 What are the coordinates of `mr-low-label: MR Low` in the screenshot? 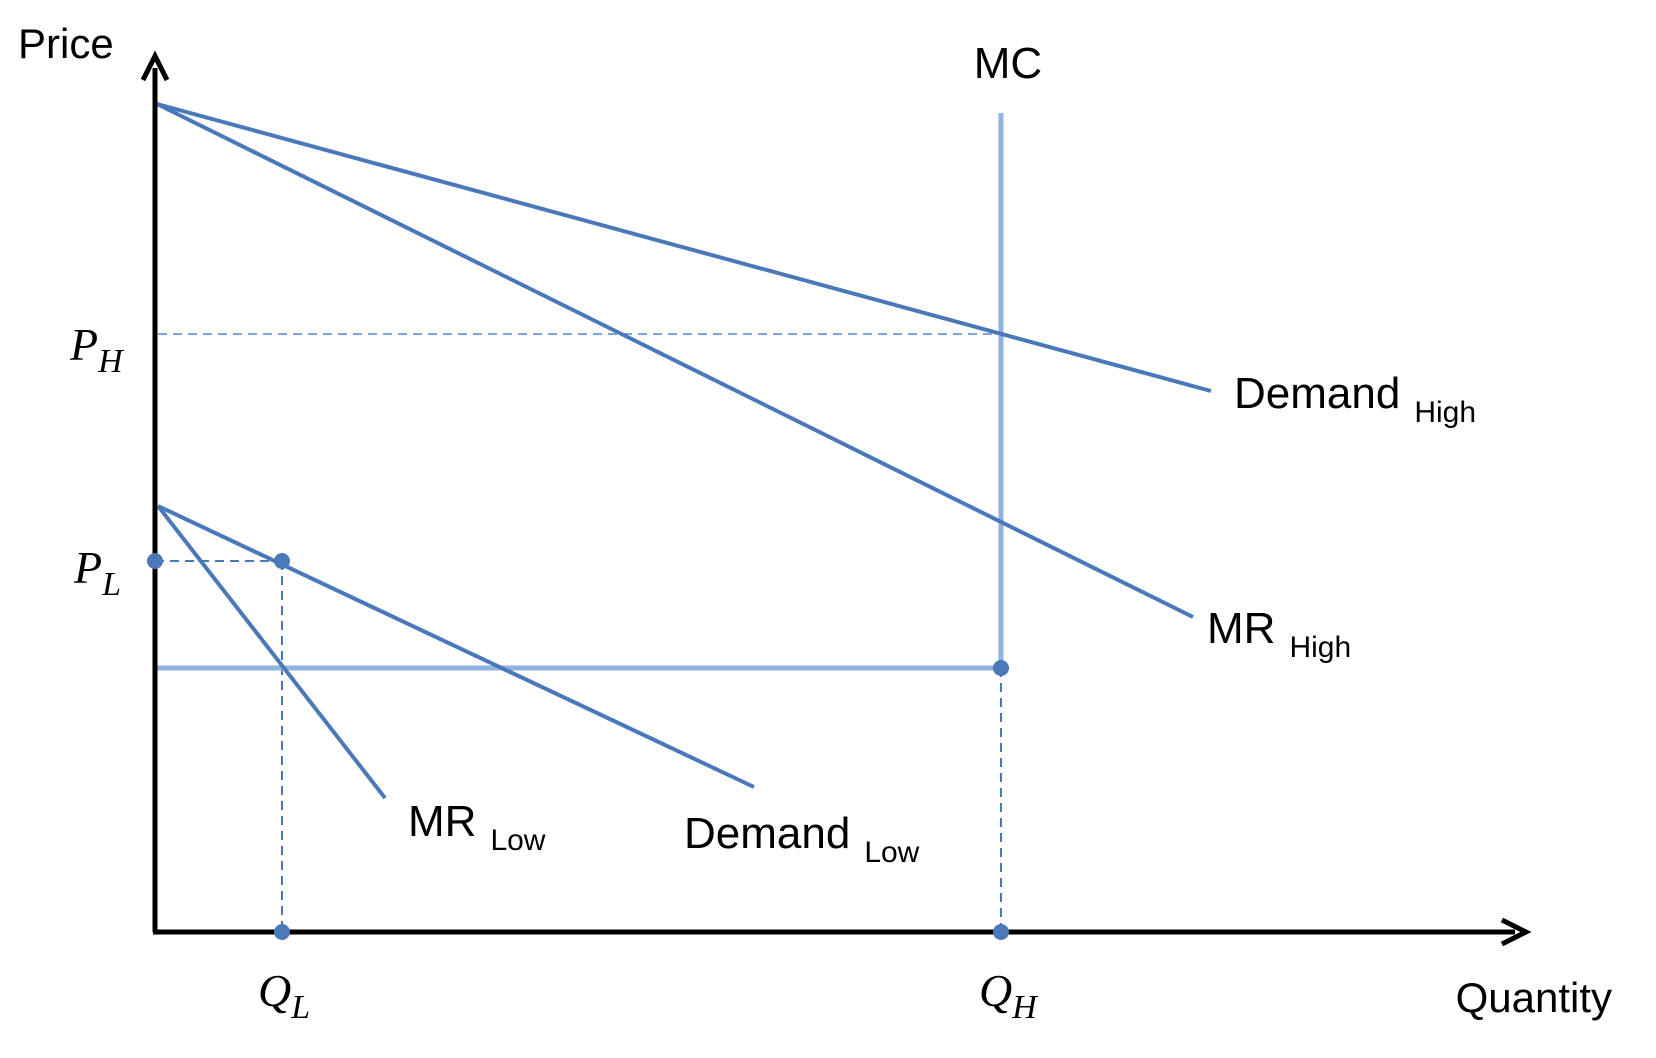 It's located at (477, 827).